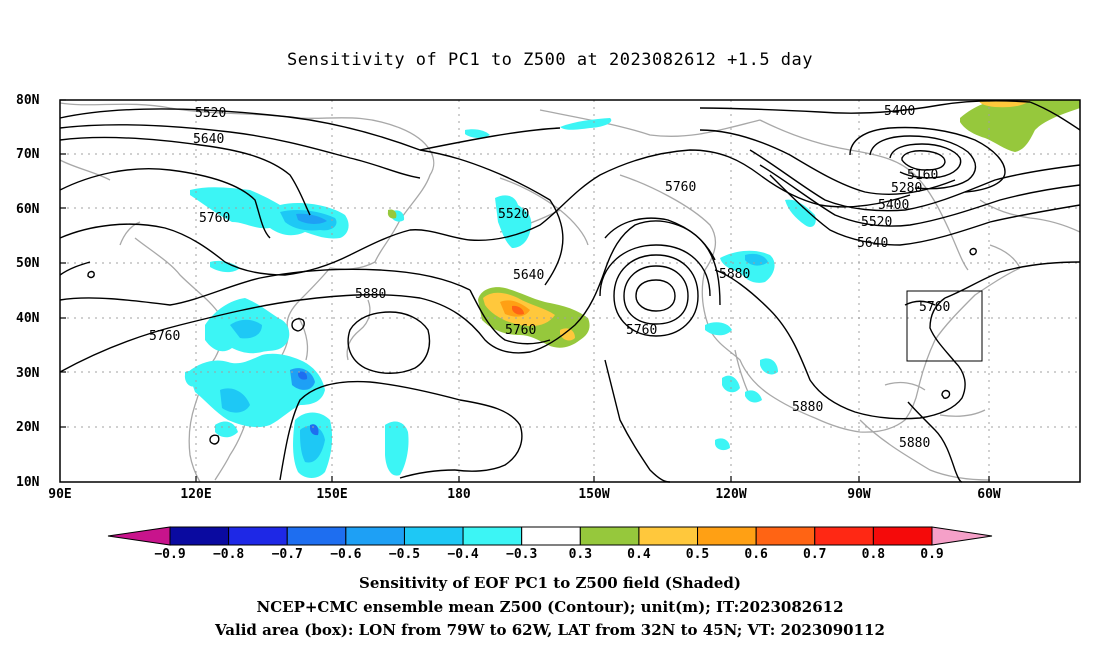 The width and height of the screenshot is (1100, 650). What do you see at coordinates (28, 154) in the screenshot?
I see `lat-label: 70N` at bounding box center [28, 154].